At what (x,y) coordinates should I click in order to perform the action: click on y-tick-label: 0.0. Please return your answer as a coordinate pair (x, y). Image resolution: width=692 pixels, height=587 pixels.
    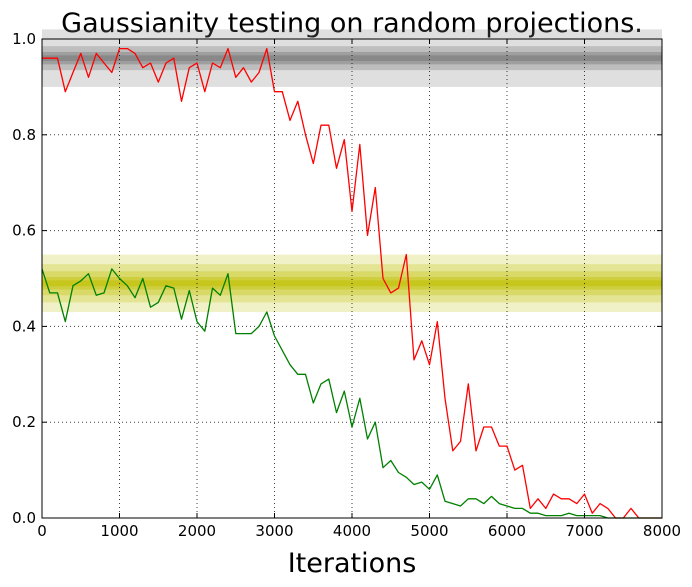
    Looking at the image, I should click on (24, 518).